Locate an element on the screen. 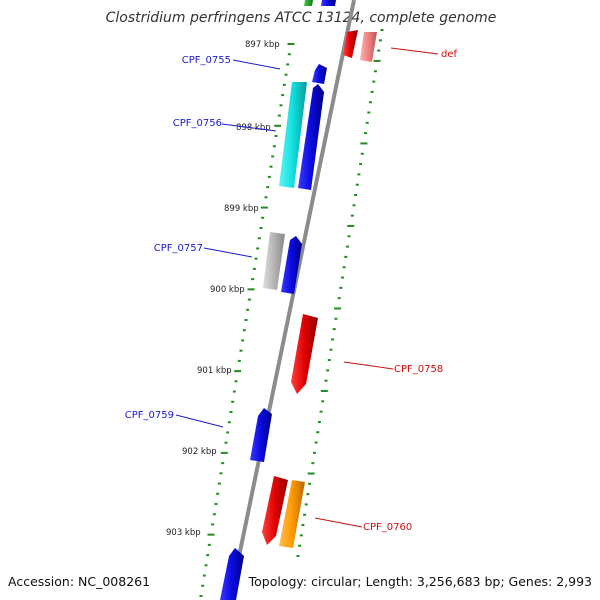 The height and width of the screenshot is (600, 600). cds-def is located at coordinates (350, 44).